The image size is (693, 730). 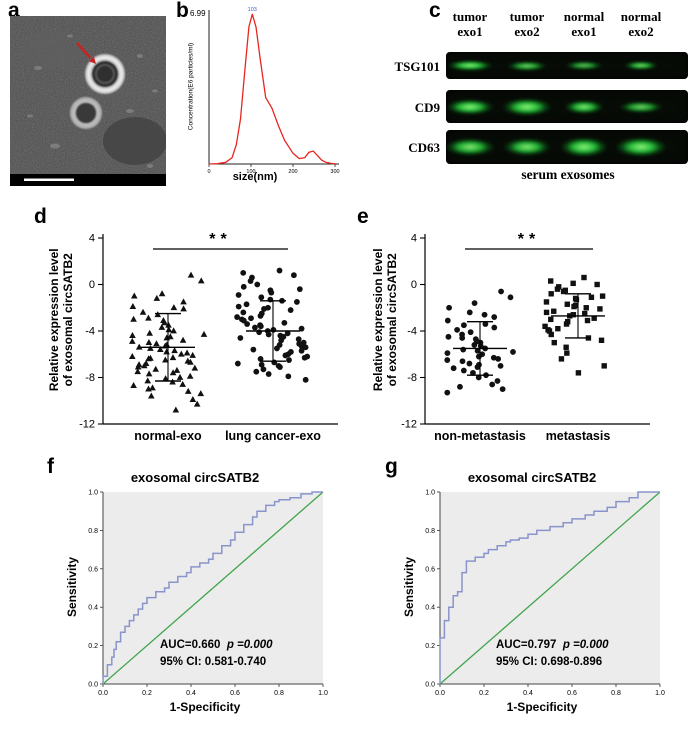 What do you see at coordinates (105, 74) in the screenshot?
I see `exosome-vesicle-main` at bounding box center [105, 74].